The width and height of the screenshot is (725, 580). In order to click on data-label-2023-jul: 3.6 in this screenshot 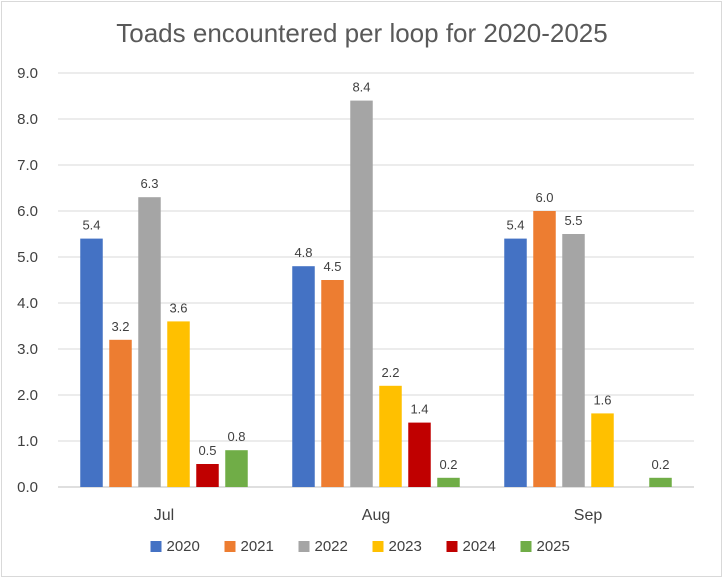, I will do `click(178, 307)`.